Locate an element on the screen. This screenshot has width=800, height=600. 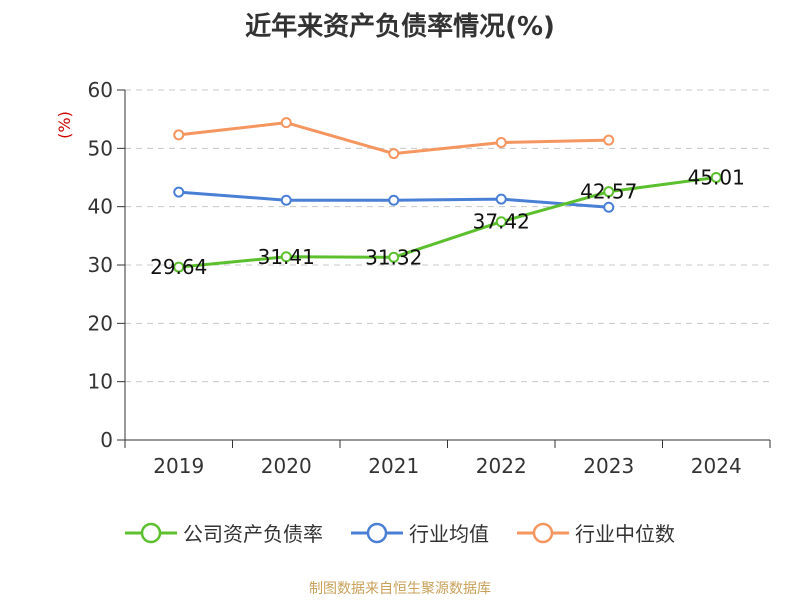
legend-item-industry-median: 行业中位数 is located at coordinates (596, 532).